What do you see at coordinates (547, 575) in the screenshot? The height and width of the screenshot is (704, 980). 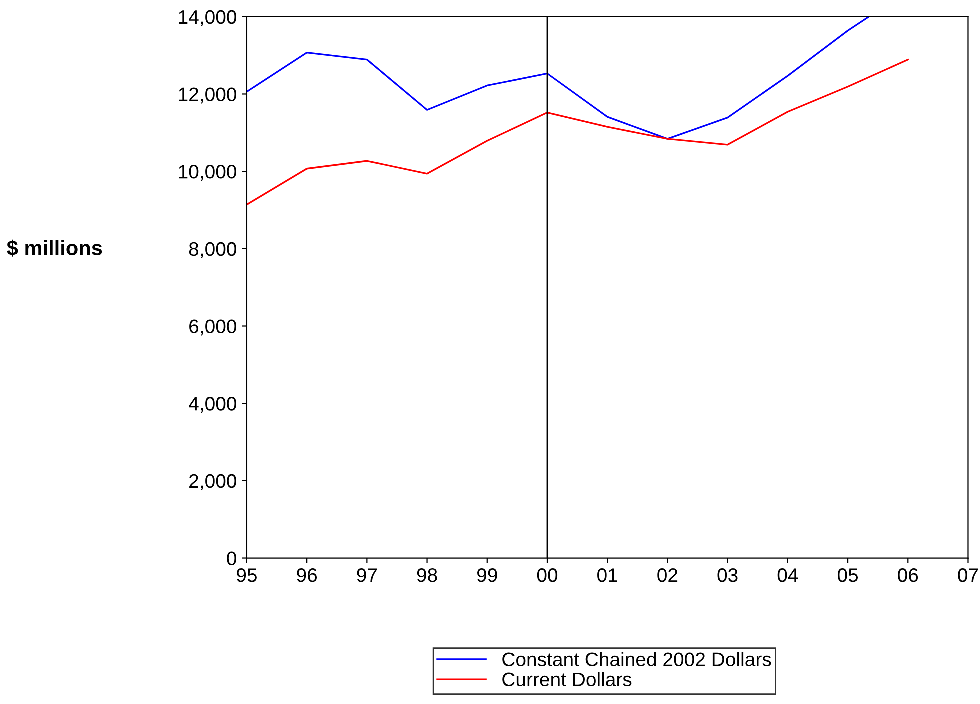 I see `x-tick-label: 00` at bounding box center [547, 575].